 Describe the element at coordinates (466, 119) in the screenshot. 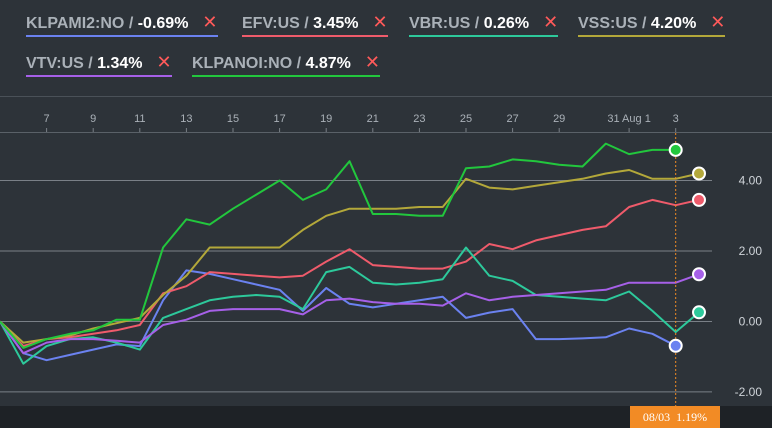

I see `x-tick-label: 25` at that location.